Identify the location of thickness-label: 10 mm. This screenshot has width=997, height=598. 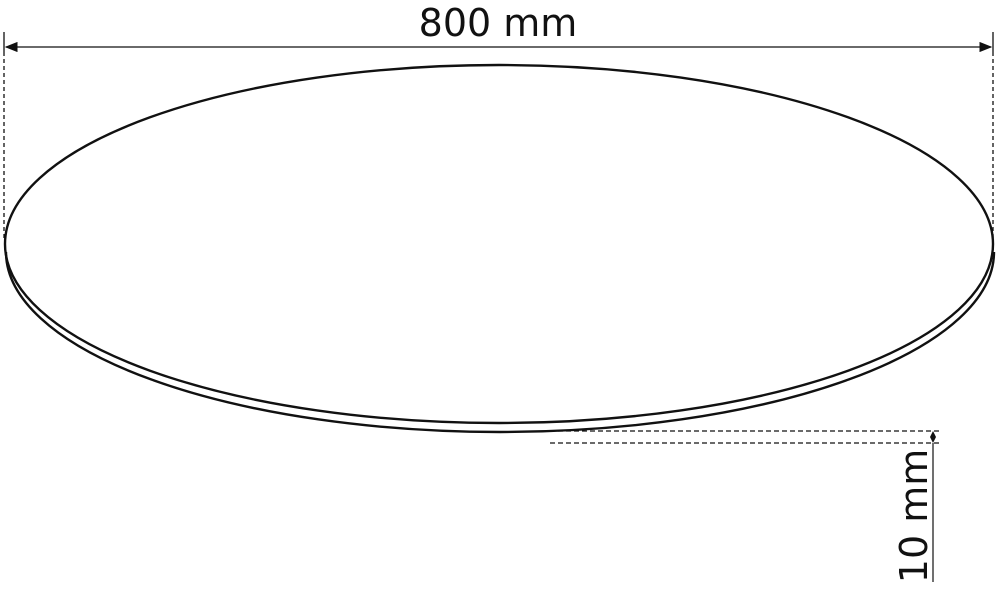
(914, 516).